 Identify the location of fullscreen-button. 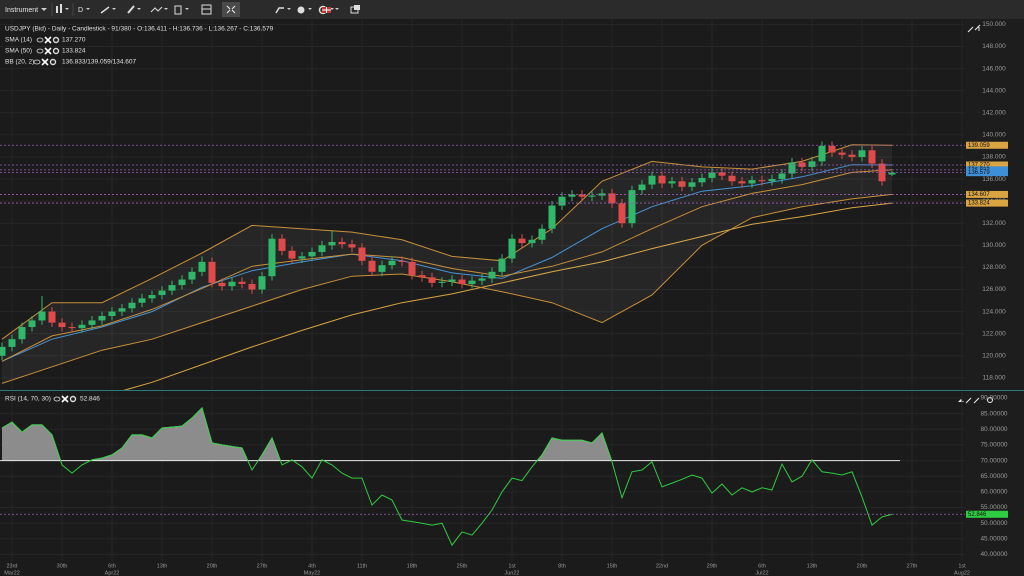
(231, 9).